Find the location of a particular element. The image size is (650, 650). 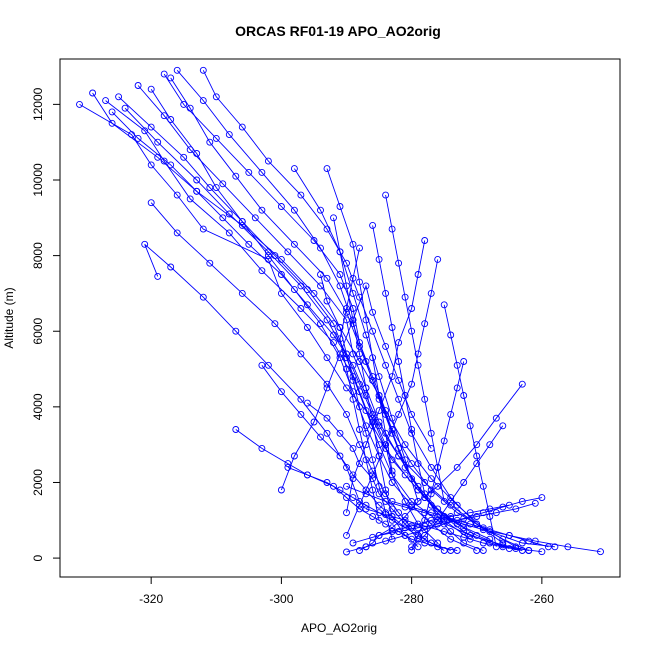

x-axis-label: APO_AO2orig is located at coordinates (339, 628).